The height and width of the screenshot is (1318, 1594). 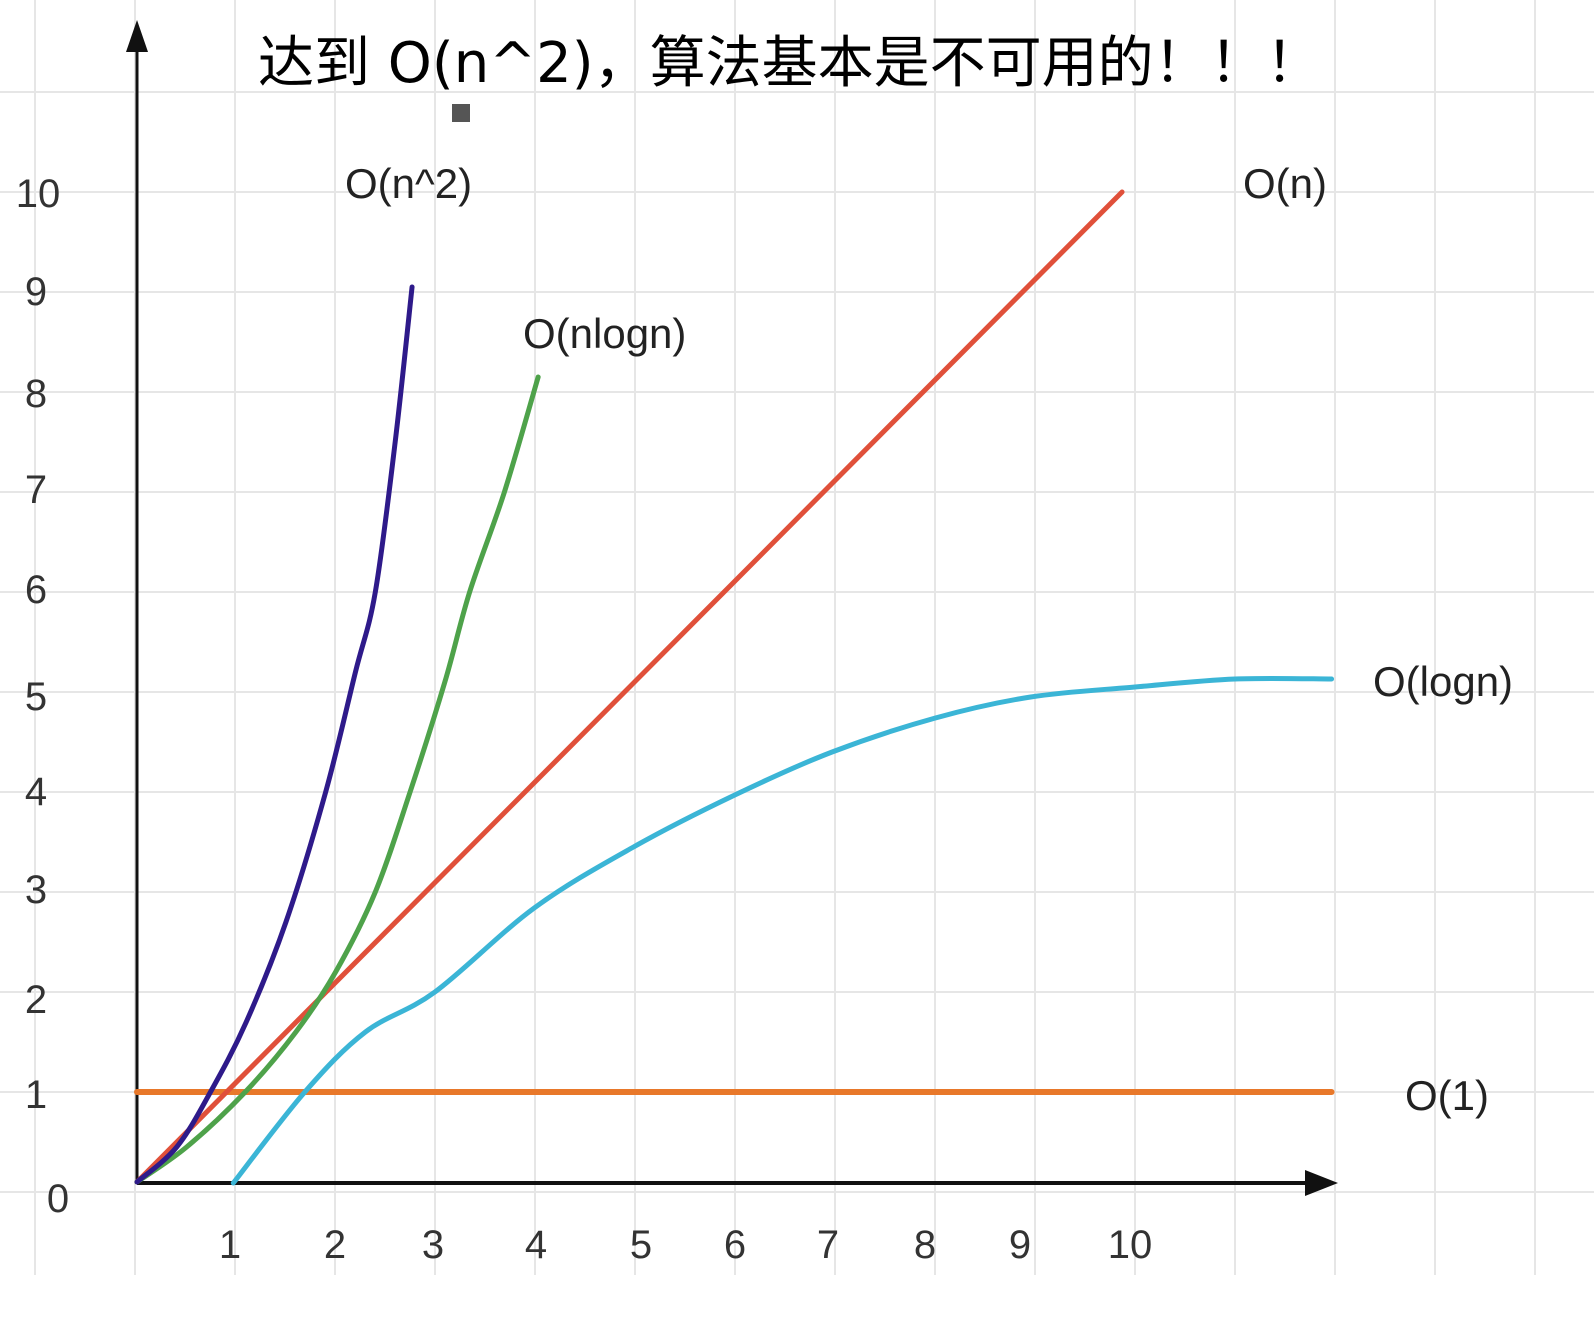 I want to click on x-tick-label: 5, so click(x=641, y=1245).